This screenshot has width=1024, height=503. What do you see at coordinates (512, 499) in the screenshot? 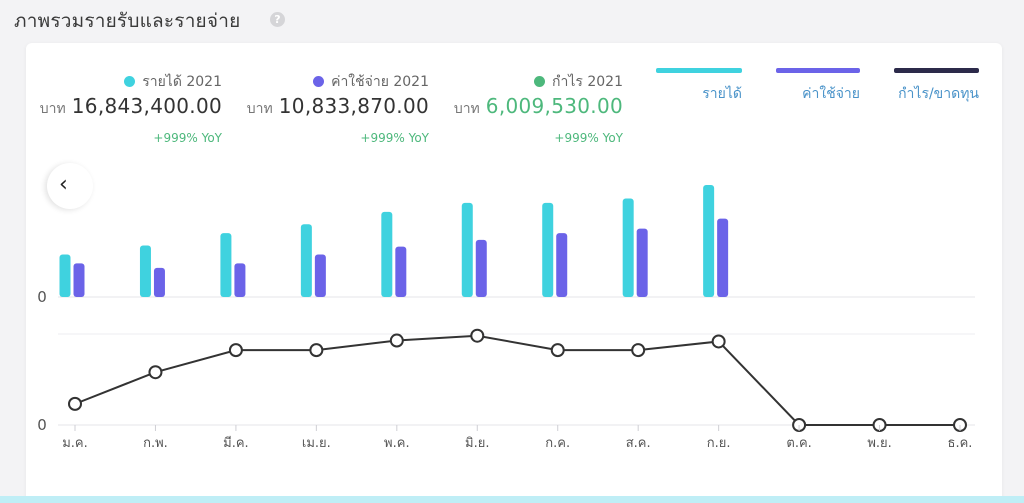
I see `bottom-bar` at bounding box center [512, 499].